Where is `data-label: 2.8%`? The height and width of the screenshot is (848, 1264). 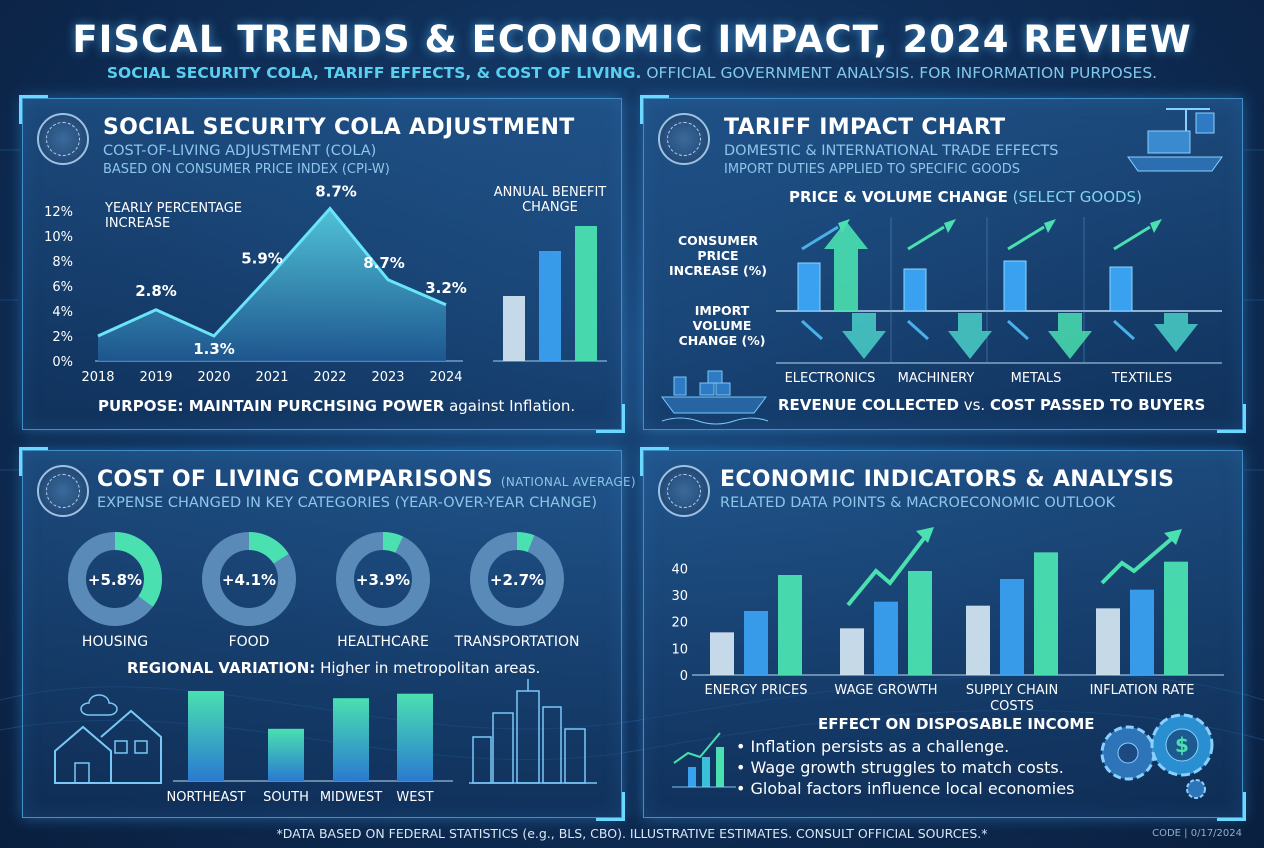
data-label: 2.8% is located at coordinates (156, 291).